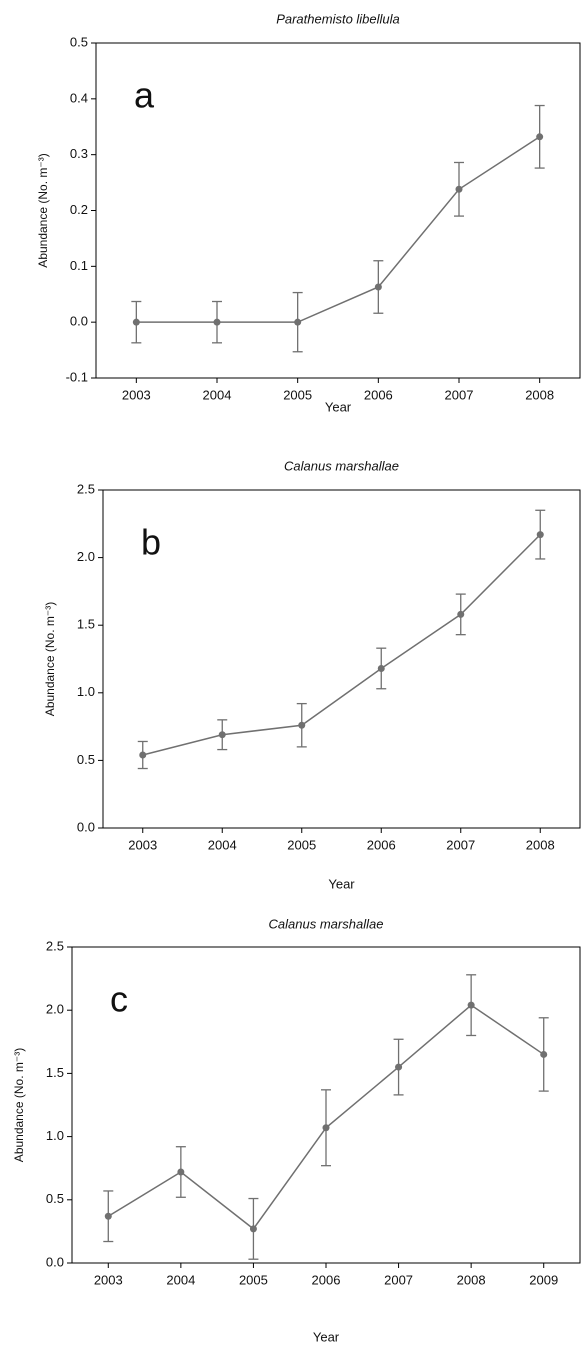  I want to click on x-tick-label: 2009, so click(543, 1279).